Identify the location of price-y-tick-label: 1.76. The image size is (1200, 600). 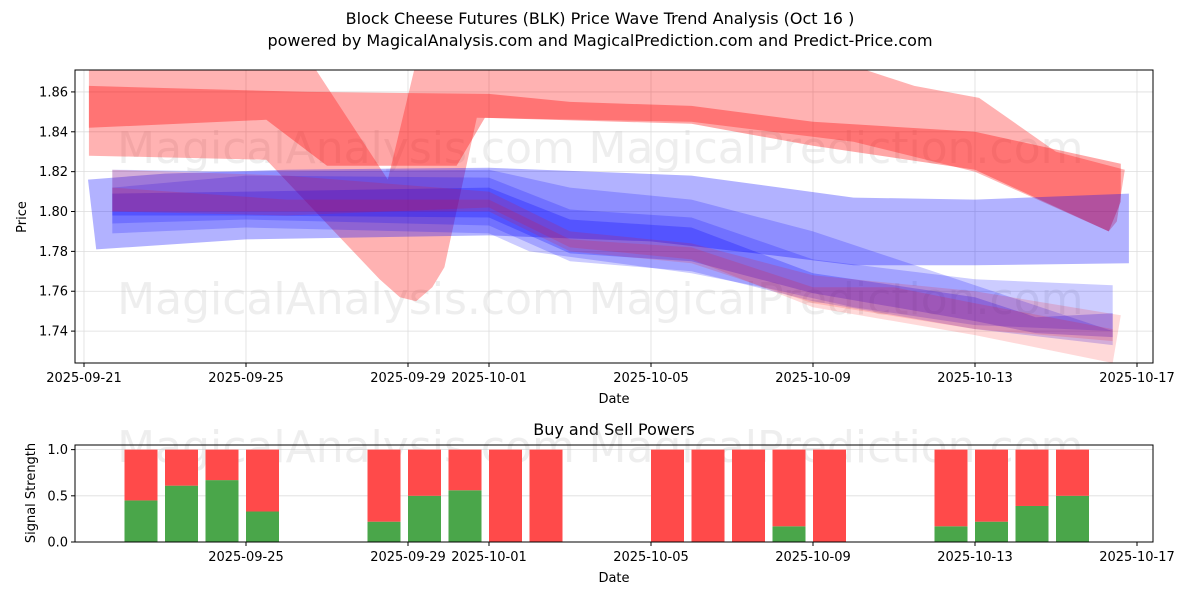
(53, 292).